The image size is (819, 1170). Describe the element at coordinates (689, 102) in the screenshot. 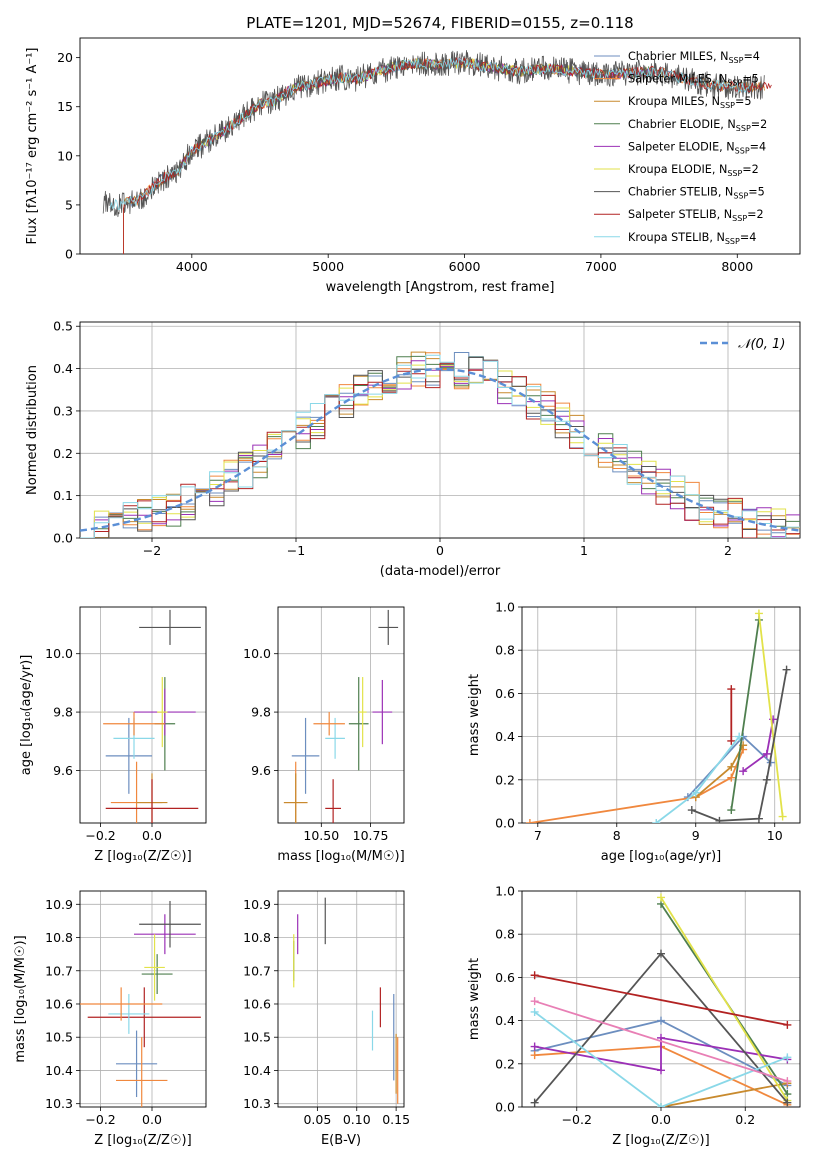

I see `legend-label: Kroupa MILES, NSSP=5` at that location.